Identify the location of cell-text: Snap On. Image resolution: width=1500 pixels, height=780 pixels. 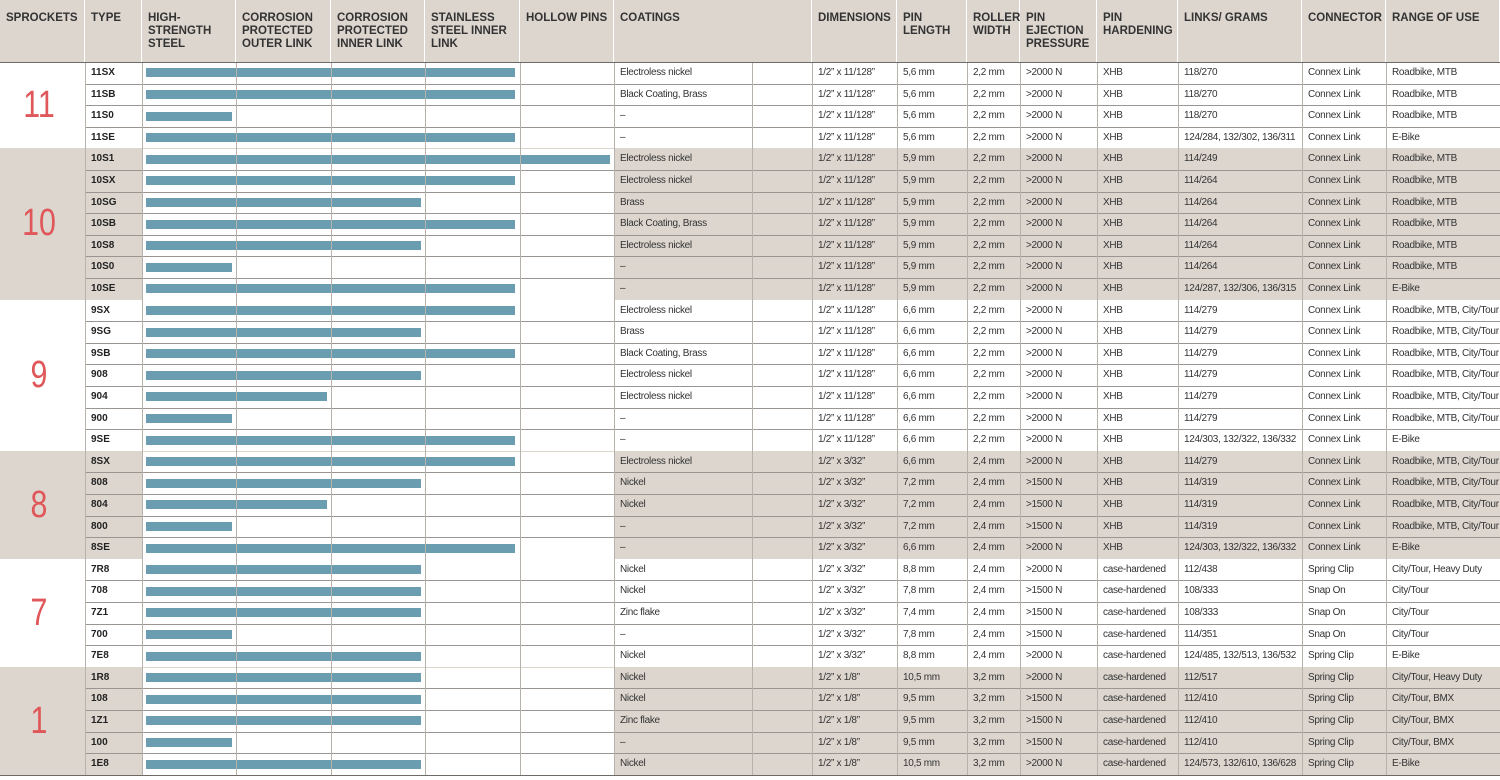
(1327, 612).